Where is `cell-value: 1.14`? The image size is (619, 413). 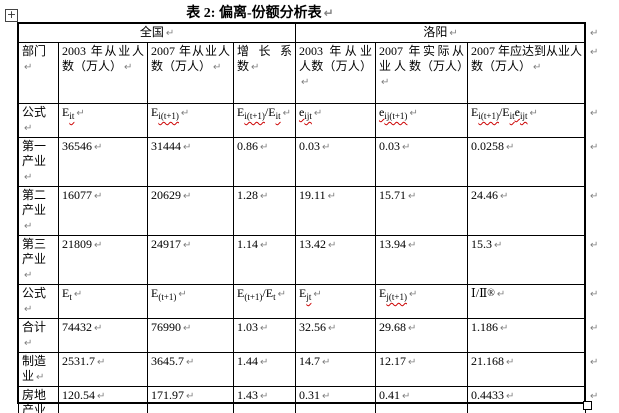
cell-value: 1.14 is located at coordinates (247, 244).